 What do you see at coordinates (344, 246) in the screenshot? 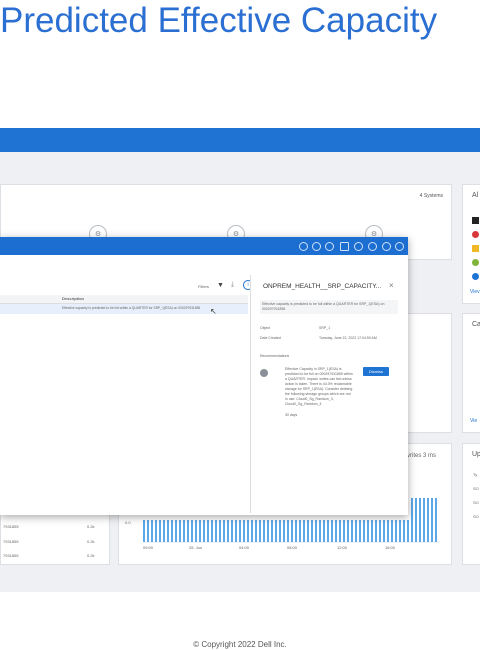
I see `calendar-icon` at bounding box center [344, 246].